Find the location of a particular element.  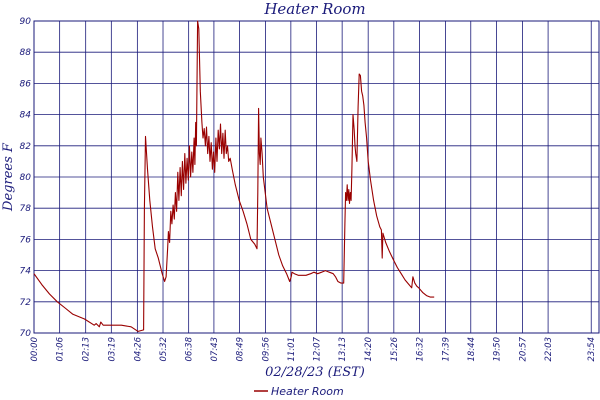

legend-label: Heater Room is located at coordinates (307, 391).